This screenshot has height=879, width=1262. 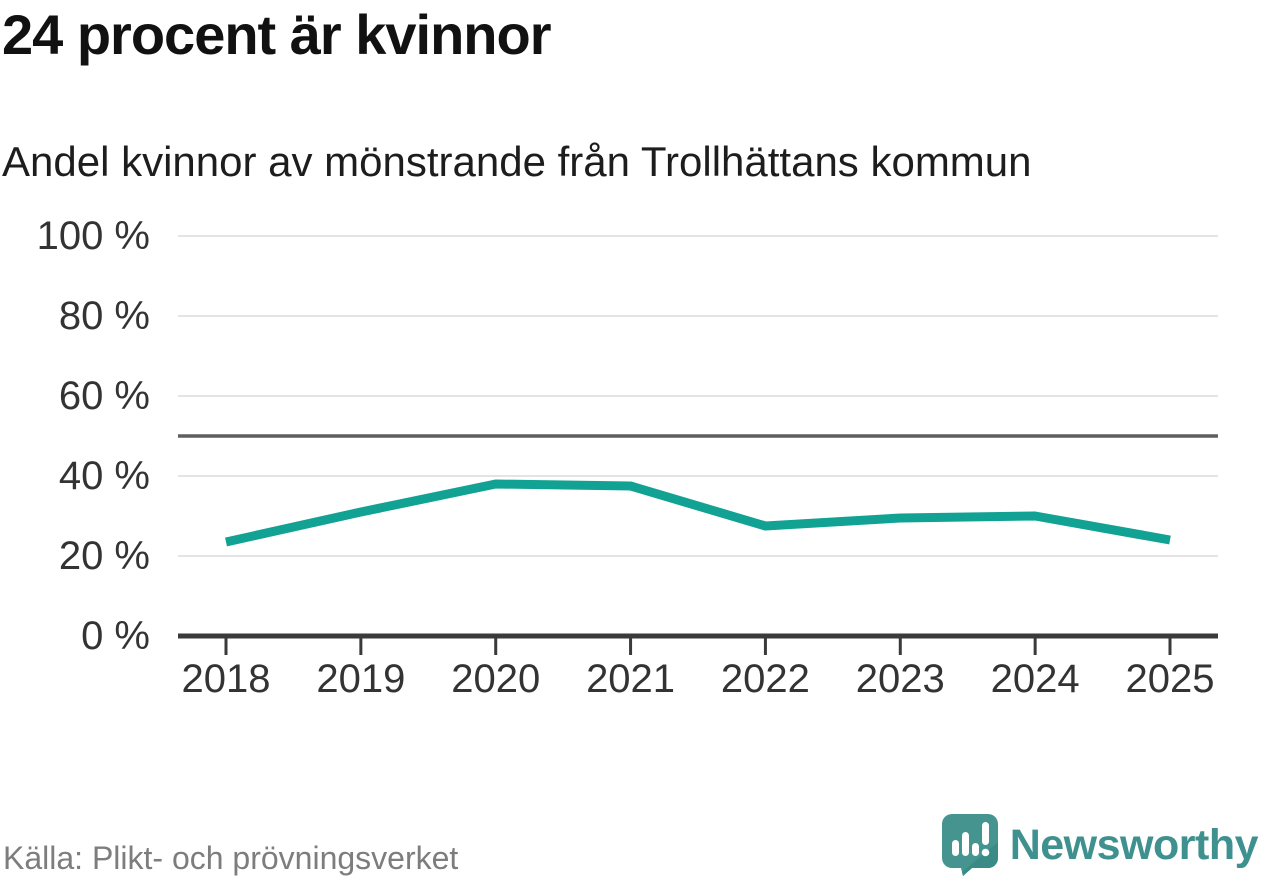 I want to click on source-note: Källa: Plikt- och prövningsverket, so click(x=231, y=858).